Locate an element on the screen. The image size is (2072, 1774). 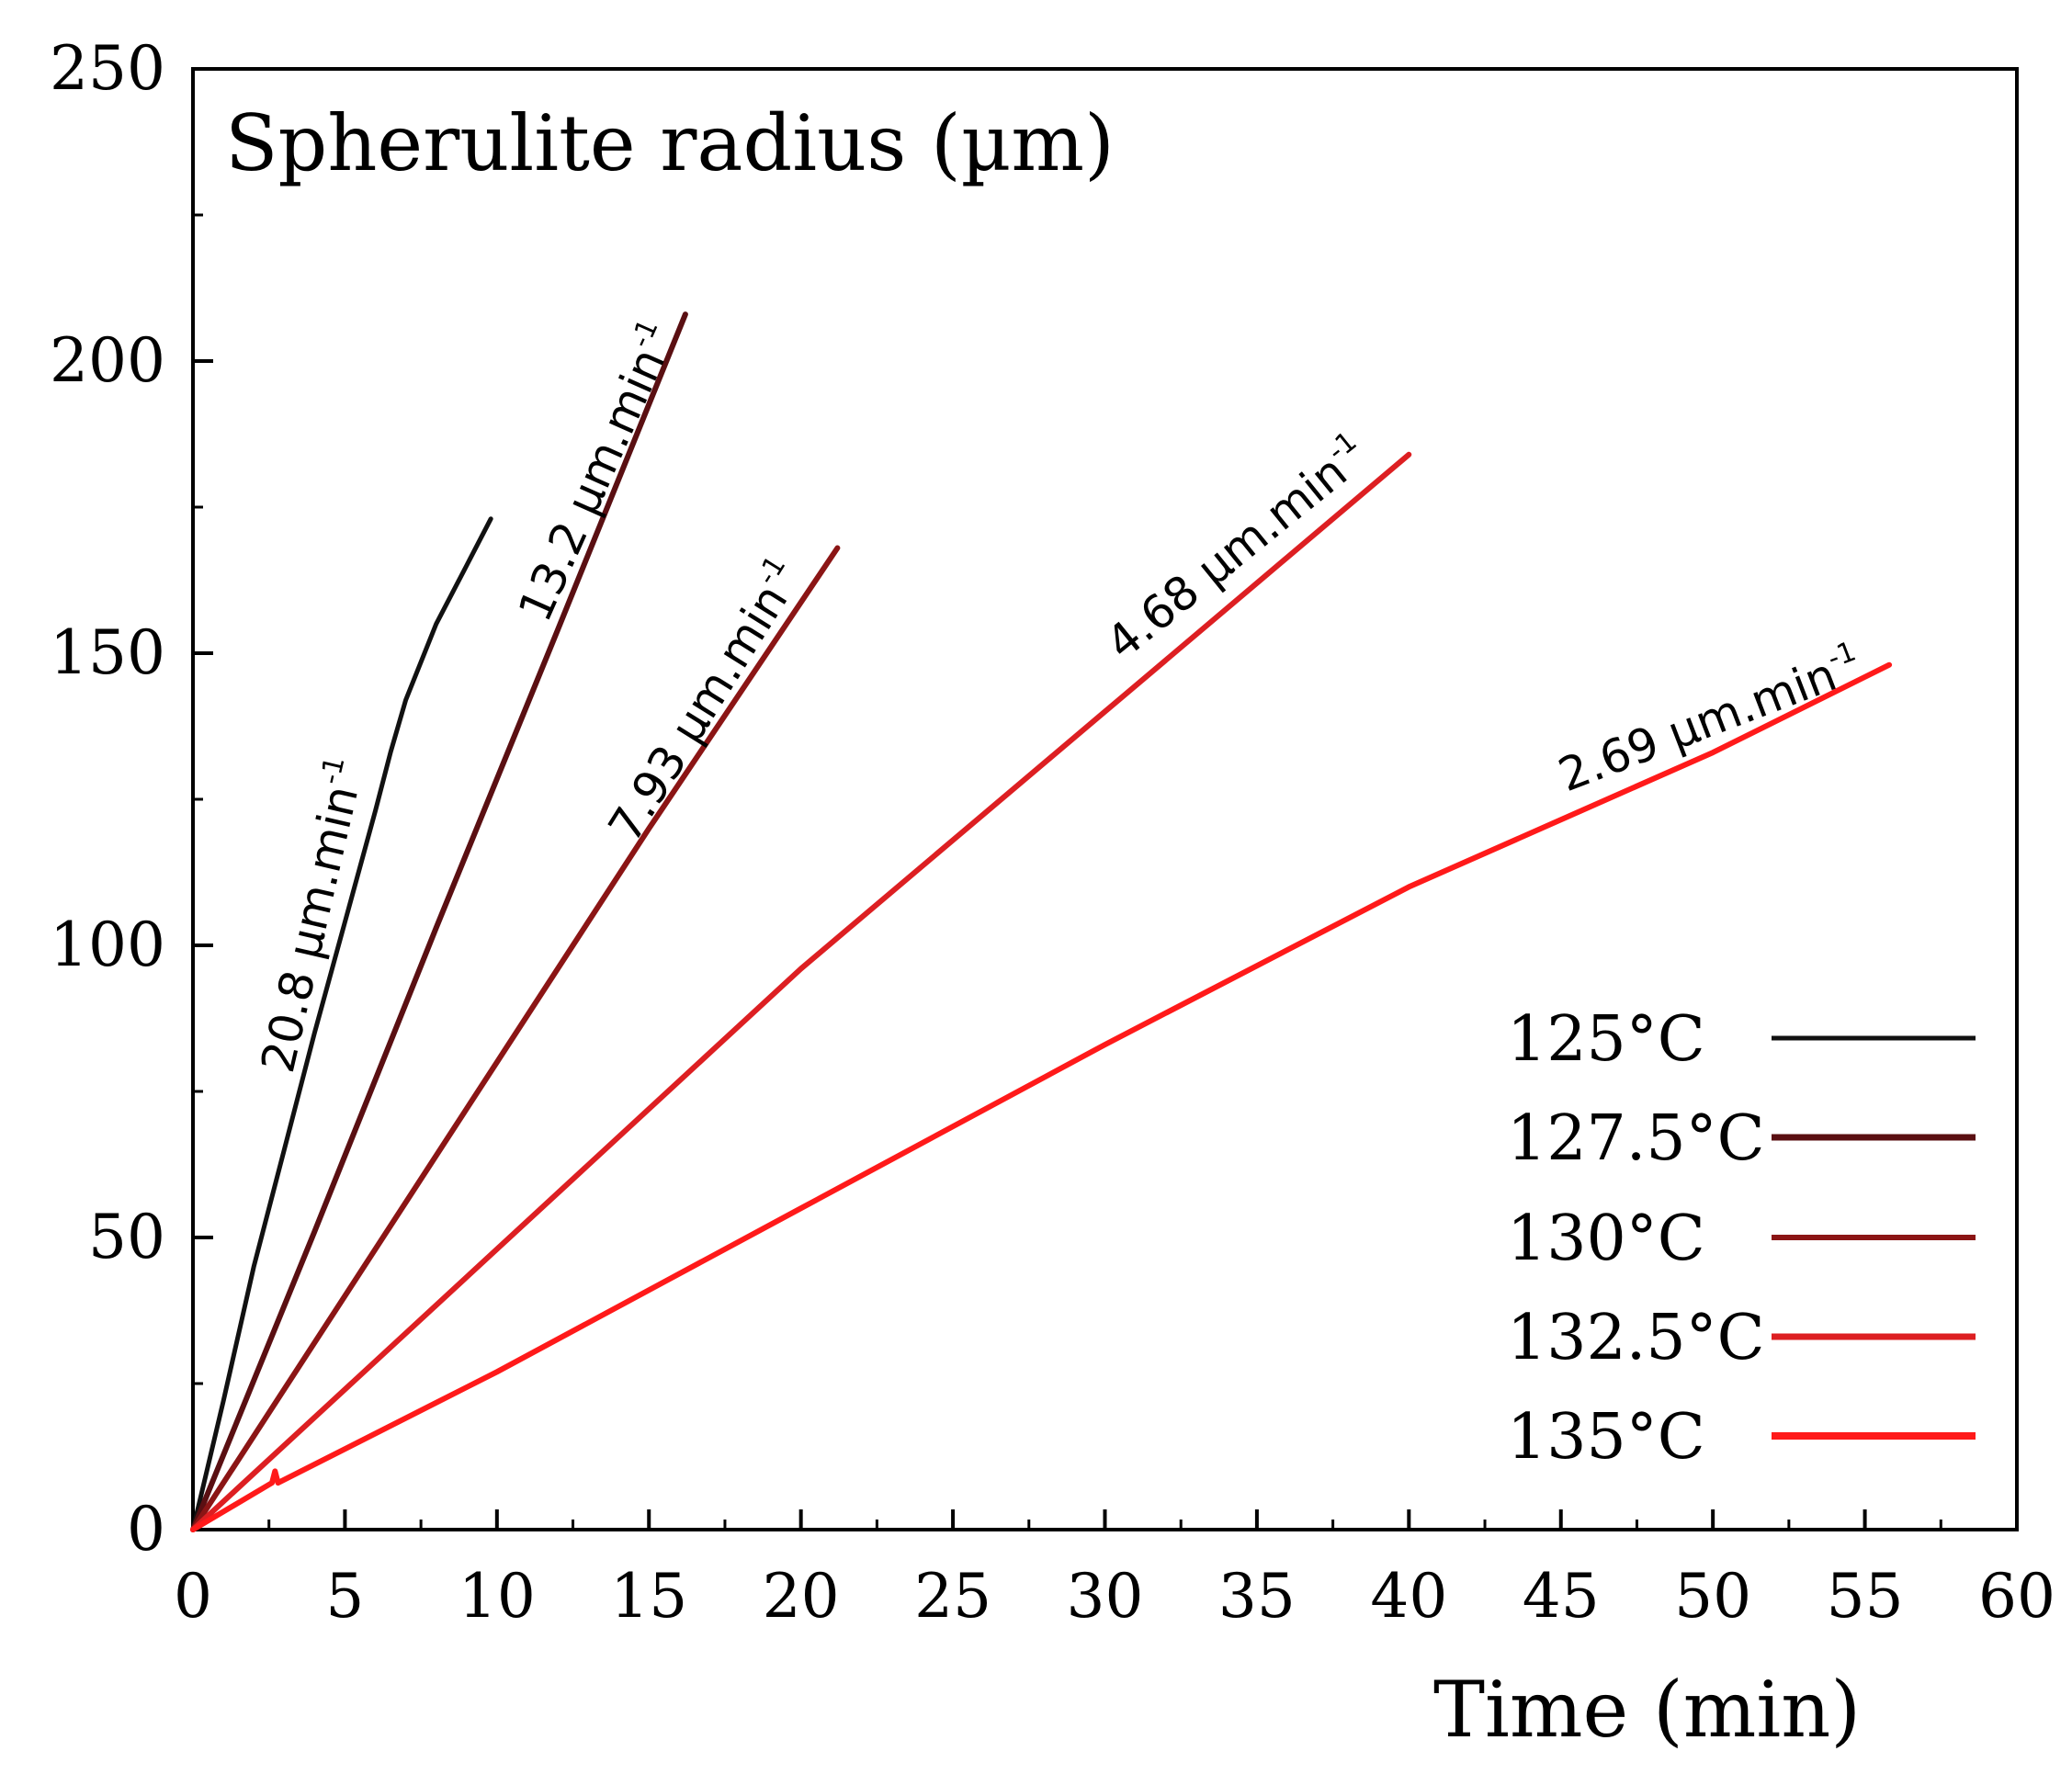
x-tick-label: 45 is located at coordinates (1561, 1596).